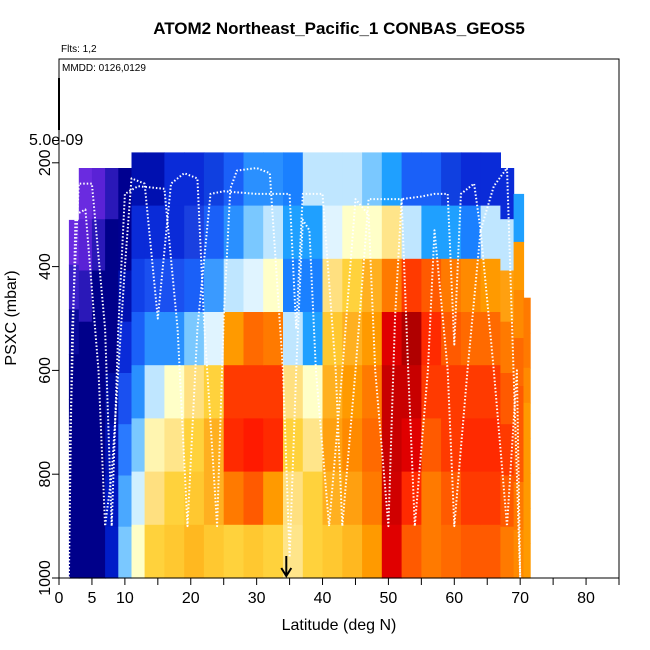  Describe the element at coordinates (56, 140) in the screenshot. I see `colorbar-value-label: 5.0e-09` at that location.